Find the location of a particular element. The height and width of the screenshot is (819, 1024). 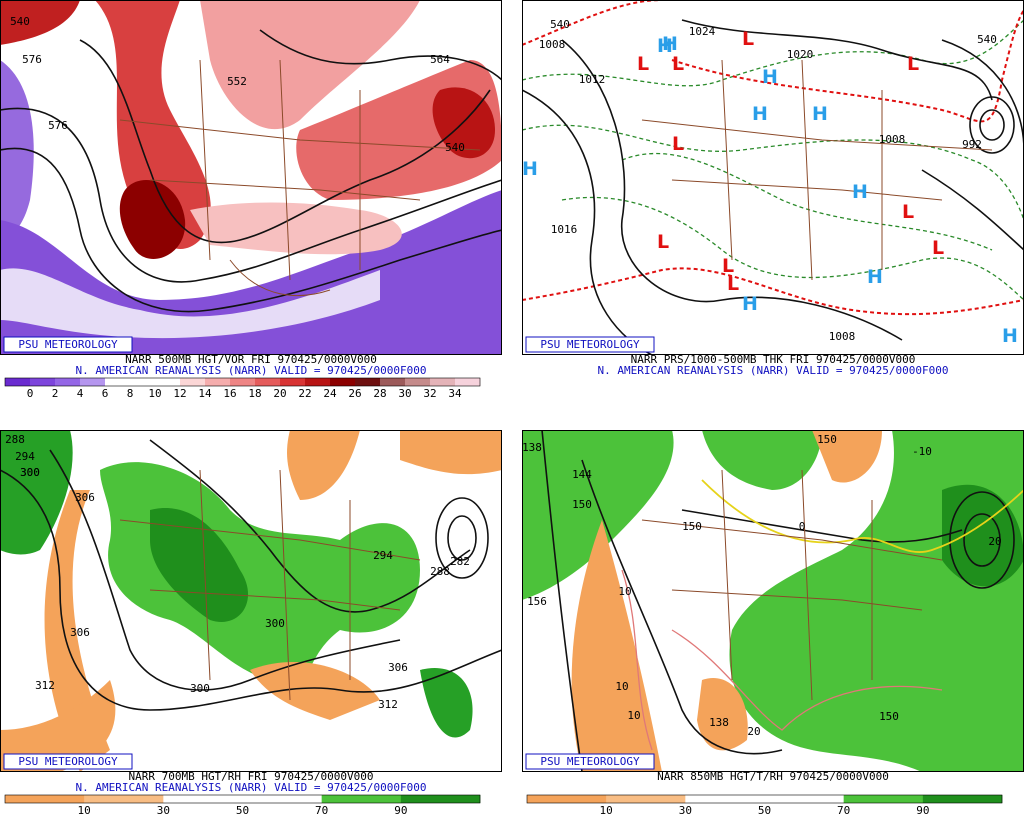

map-title: NARR 850MB HGT/T/RH 970425/0000V000 is located at coordinates (773, 776).